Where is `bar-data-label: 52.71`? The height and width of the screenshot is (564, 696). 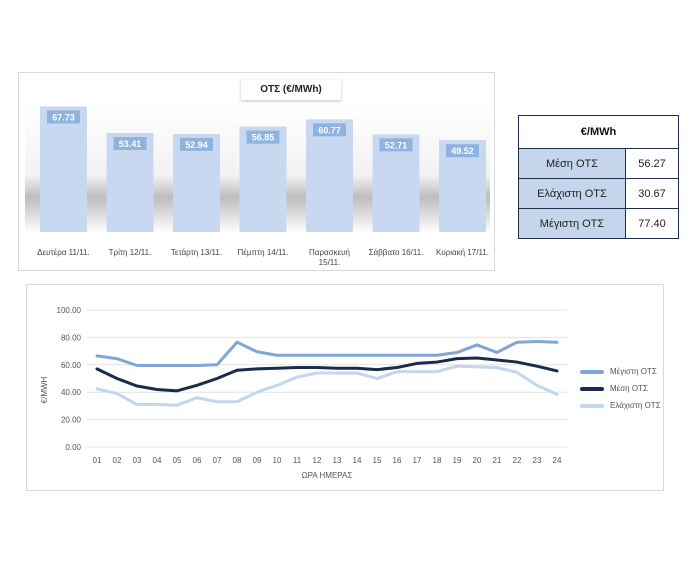 bar-data-label: 52.71 is located at coordinates (396, 145).